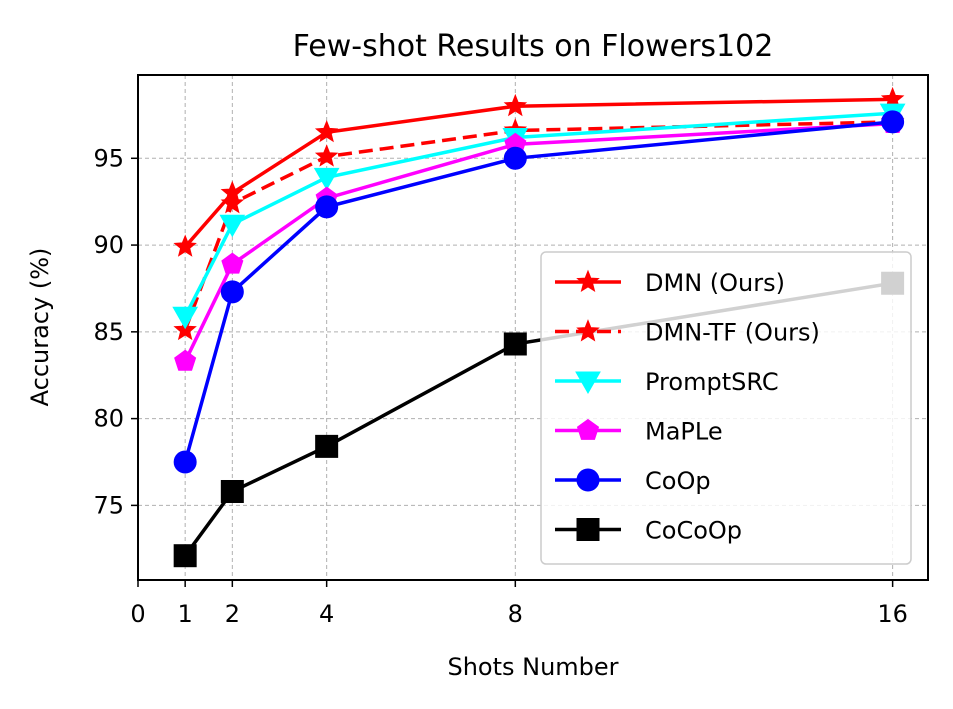 The image size is (953, 709). What do you see at coordinates (678, 481) in the screenshot?
I see `legend-label: CoOp` at bounding box center [678, 481].